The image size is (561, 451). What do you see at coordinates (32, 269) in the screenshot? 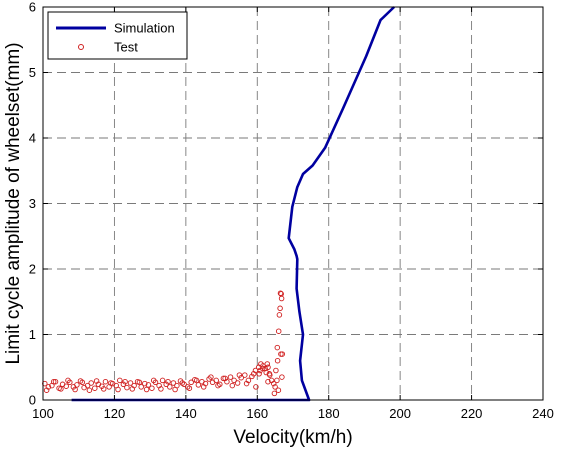
I see `y-tick-label: 2` at bounding box center [32, 269].